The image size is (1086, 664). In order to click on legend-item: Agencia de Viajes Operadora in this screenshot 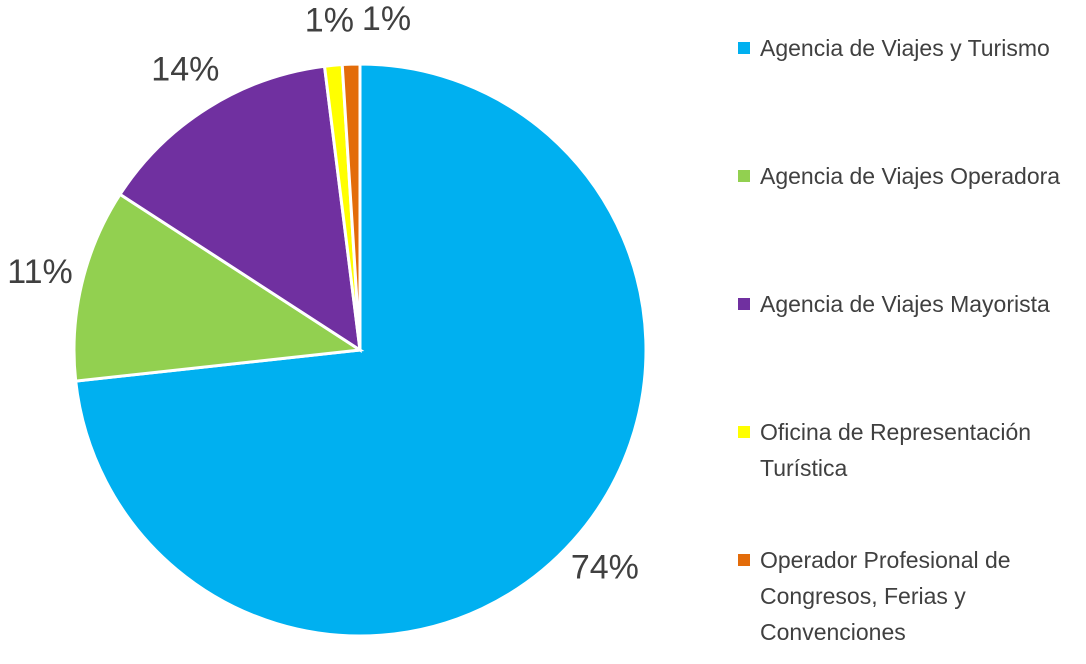, I will do `click(908, 222)`.